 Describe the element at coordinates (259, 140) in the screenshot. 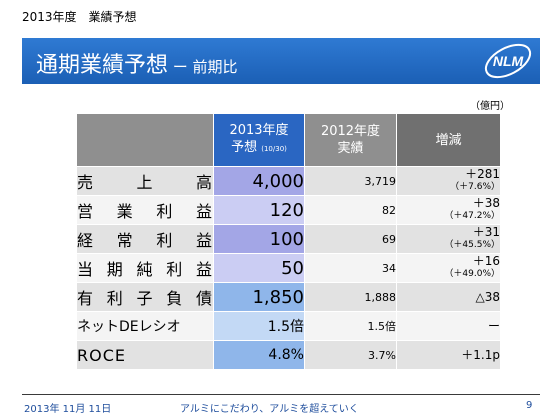

I see `header-forecast: 2013年度 予想 (10/30)` at that location.